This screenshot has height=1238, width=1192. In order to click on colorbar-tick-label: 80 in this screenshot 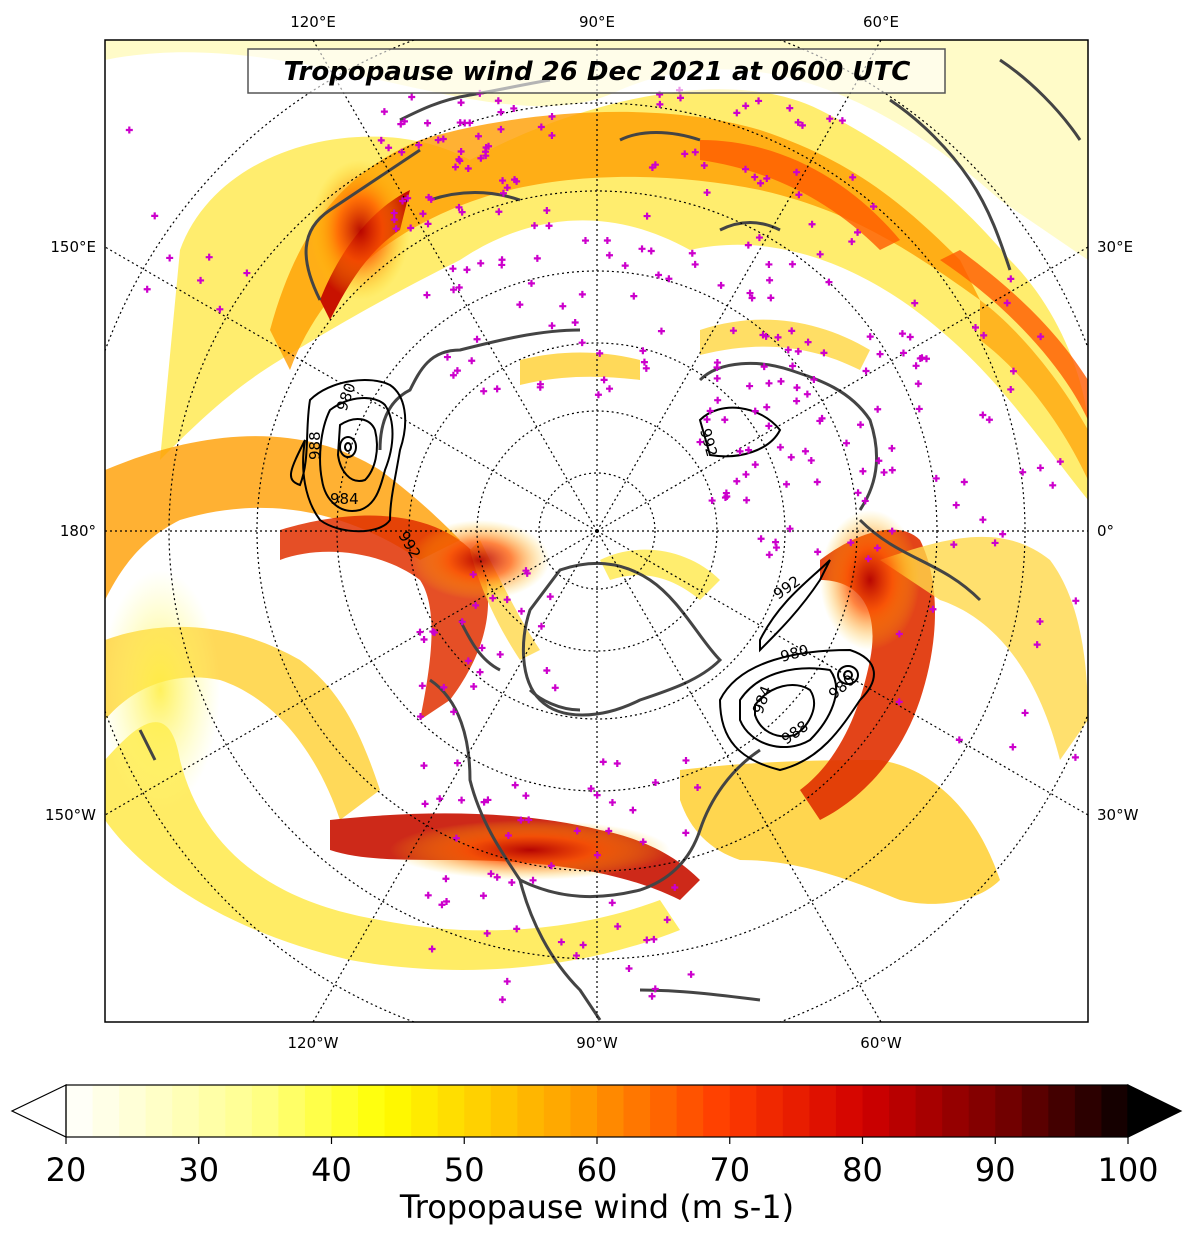, I will do `click(862, 1170)`.